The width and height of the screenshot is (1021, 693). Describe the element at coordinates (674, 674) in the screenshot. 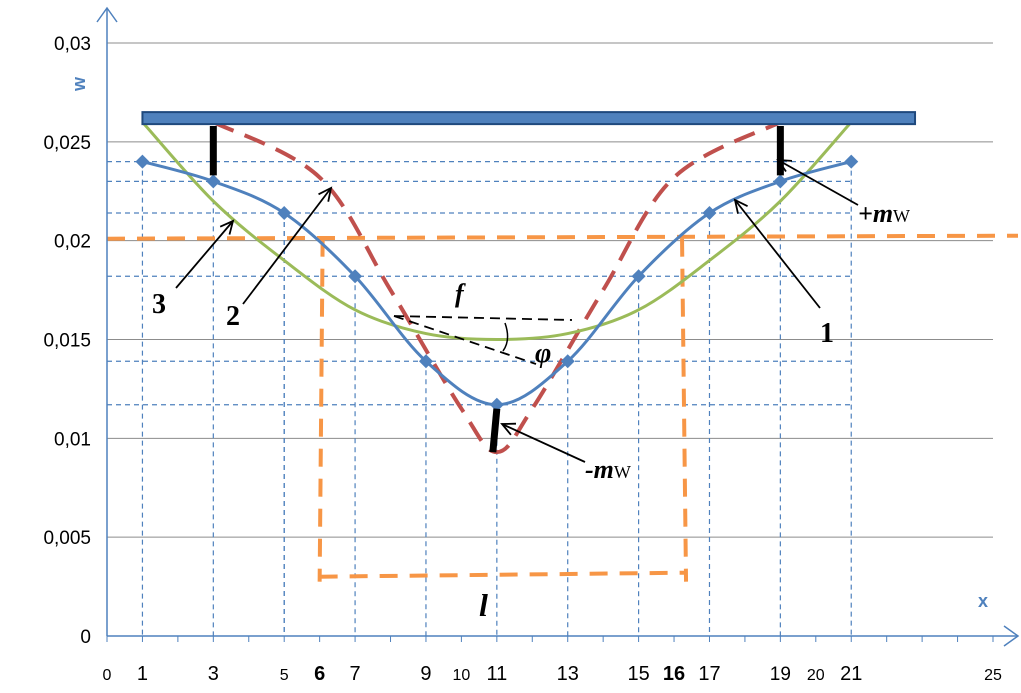

I see `x-tick-label: 16` at that location.